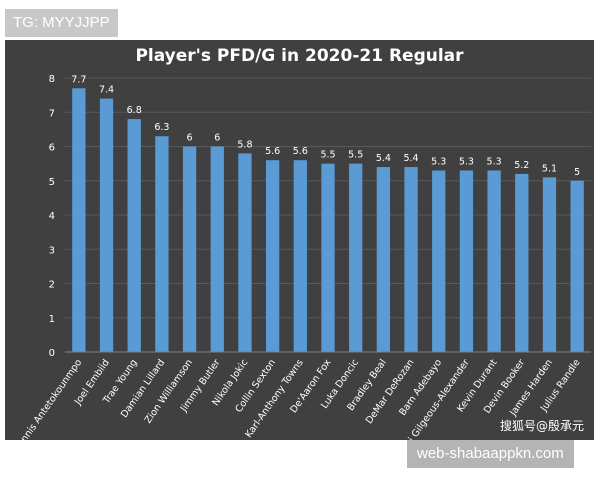 The height and width of the screenshot is (480, 600). Describe the element at coordinates (549, 168) in the screenshot. I see `value-label: 5.1` at that location.